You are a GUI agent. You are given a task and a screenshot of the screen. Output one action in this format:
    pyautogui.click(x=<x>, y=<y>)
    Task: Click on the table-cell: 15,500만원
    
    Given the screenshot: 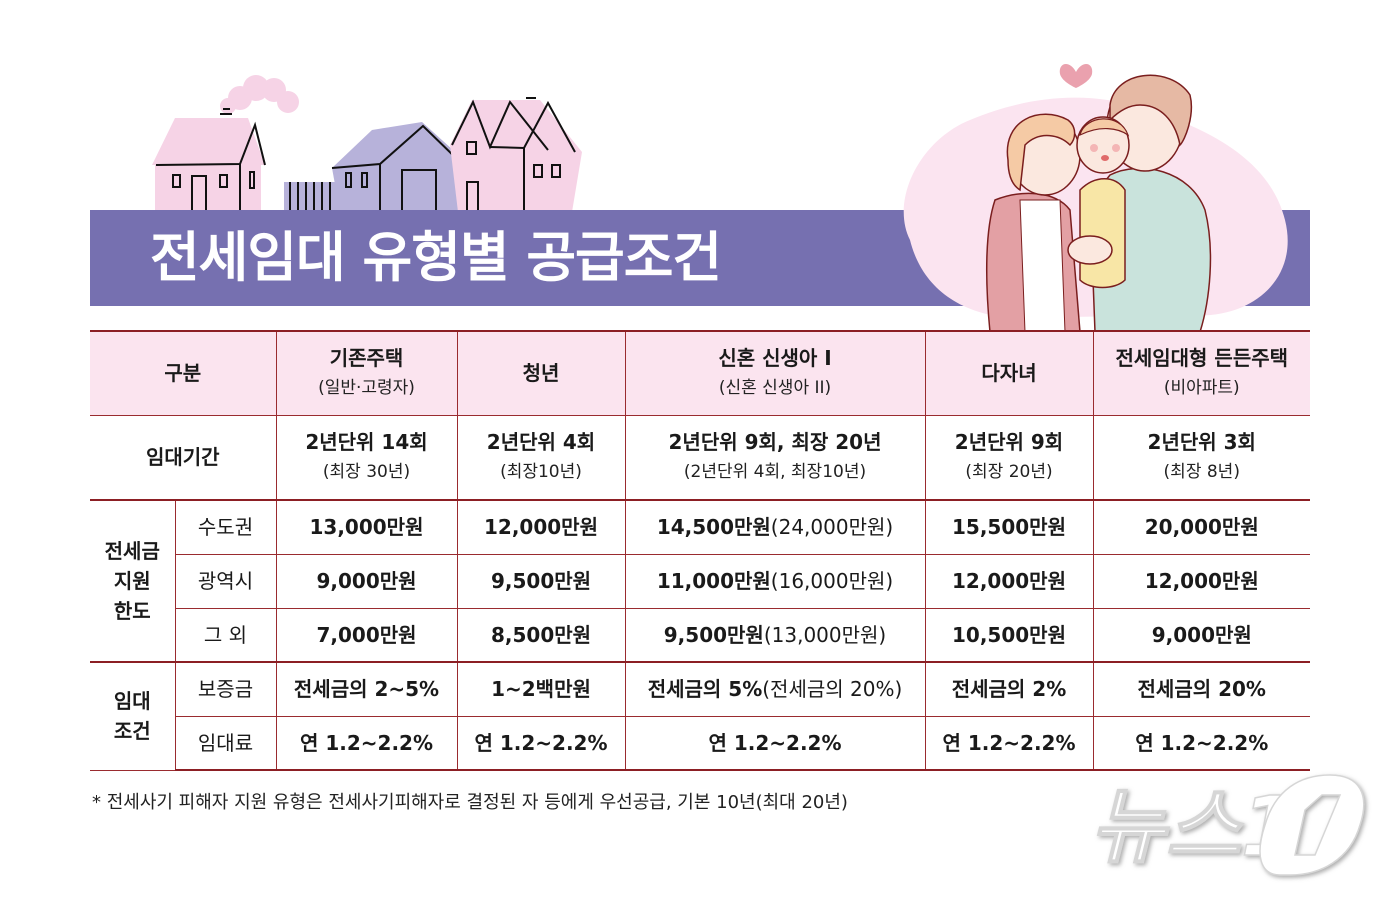 What is the action you would take?
    pyautogui.click(x=1009, y=527)
    